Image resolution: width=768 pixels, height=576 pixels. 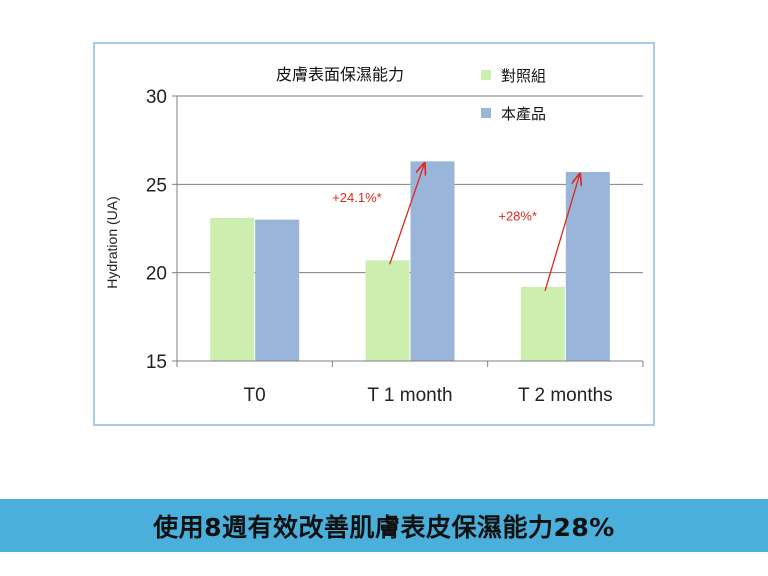 What do you see at coordinates (255, 395) in the screenshot?
I see `x-tick-label: T0` at bounding box center [255, 395].